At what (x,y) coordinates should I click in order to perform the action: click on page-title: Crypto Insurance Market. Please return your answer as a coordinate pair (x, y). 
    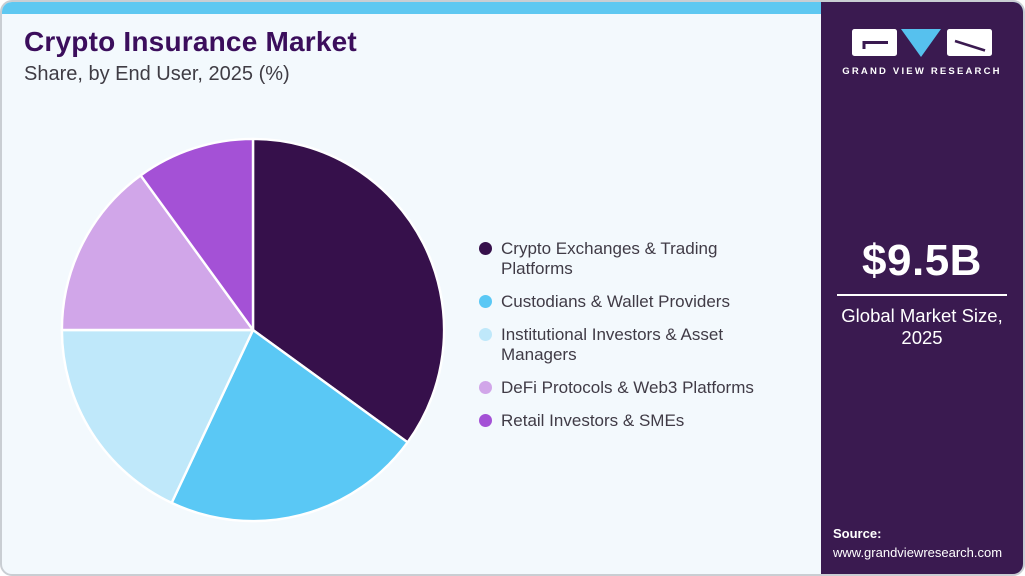
    Looking at the image, I should click on (190, 41).